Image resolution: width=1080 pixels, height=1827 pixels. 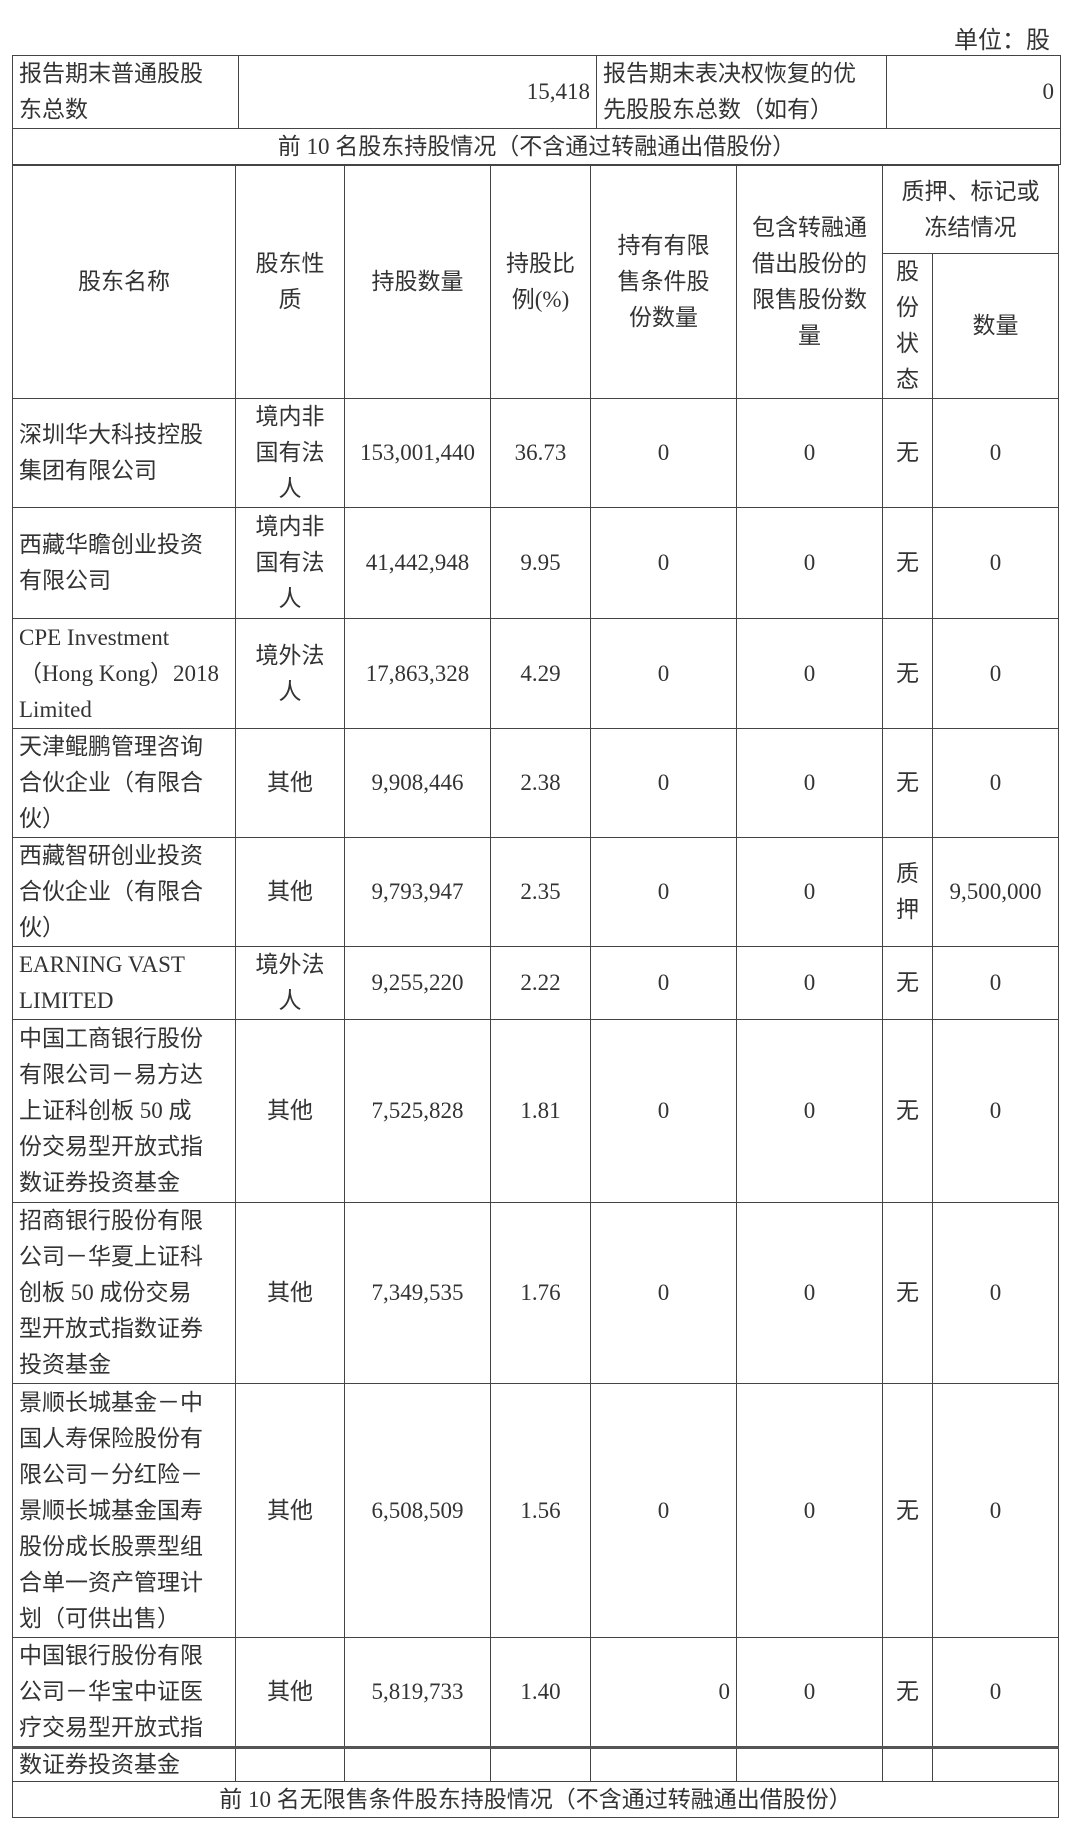 What do you see at coordinates (290, 282) in the screenshot?
I see `header-nature: 股东性 质` at bounding box center [290, 282].